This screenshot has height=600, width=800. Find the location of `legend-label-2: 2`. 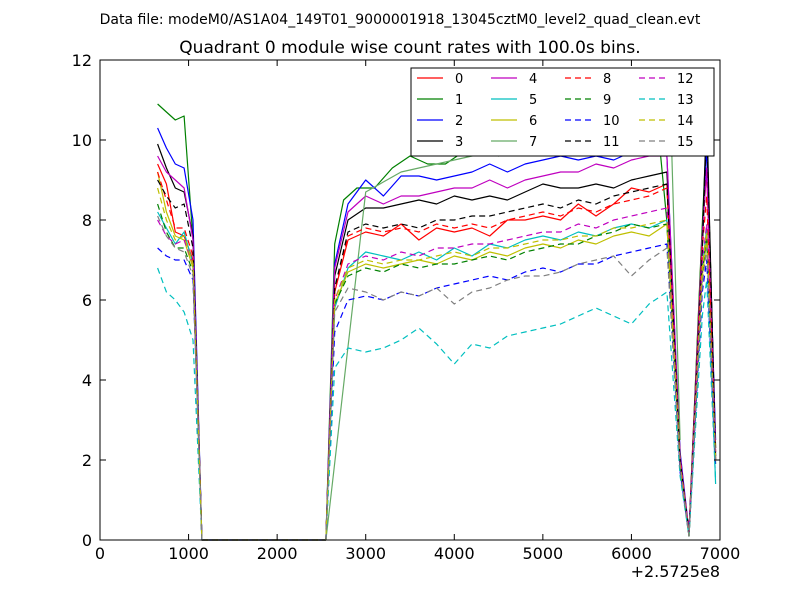

legend-label-2: 2 is located at coordinates (459, 121).